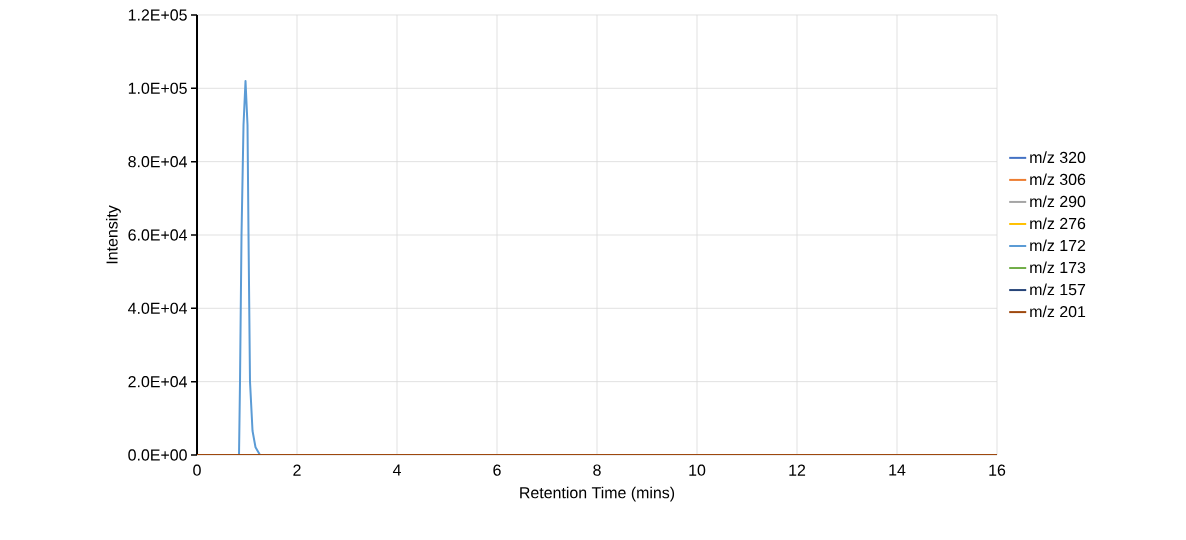 Image resolution: width=1186 pixels, height=540 pixels. I want to click on legend-label: m/z 290, so click(1058, 201).